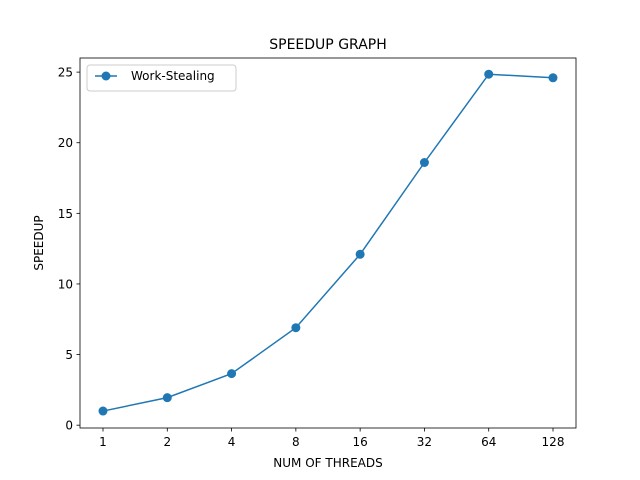  Describe the element at coordinates (65, 73) in the screenshot. I see `y-tick-label: 25` at that location.